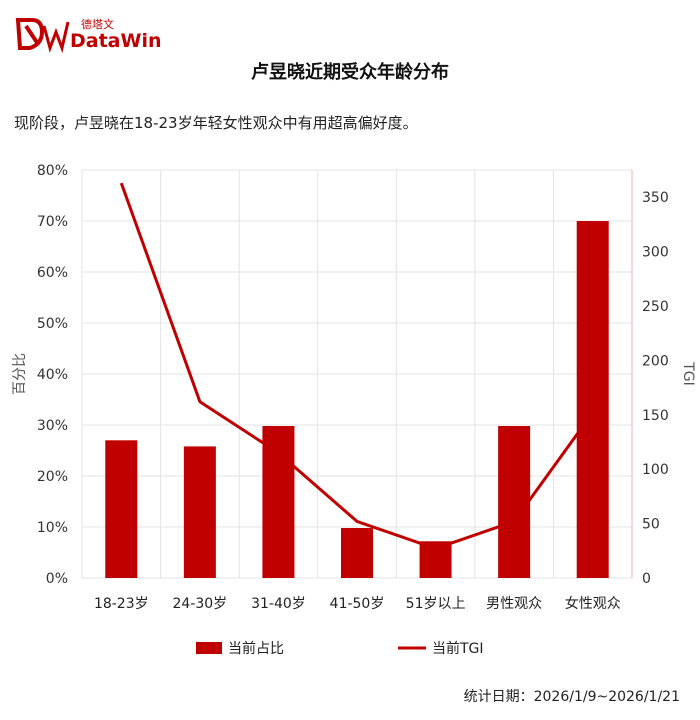 This screenshot has height=720, width=700. Describe the element at coordinates (593, 603) in the screenshot. I see `x-tick-label: 女性观众` at that location.